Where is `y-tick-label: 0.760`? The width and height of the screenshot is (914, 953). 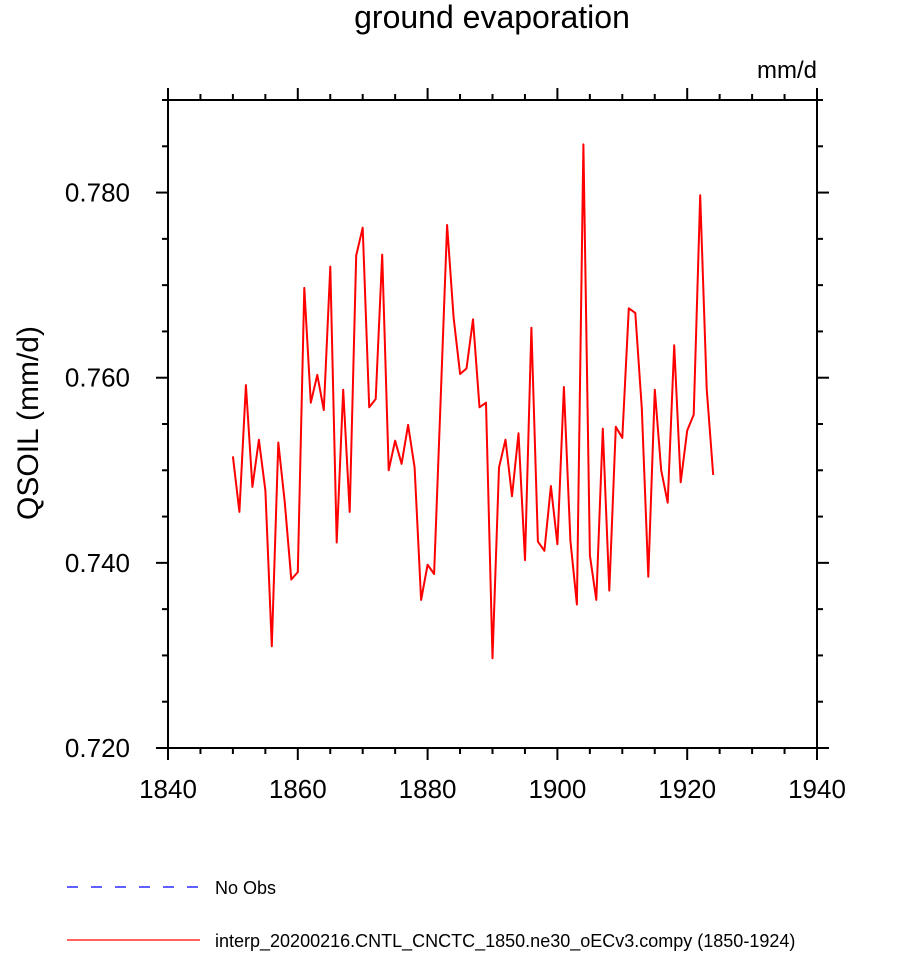 y-tick-label: 0.760 is located at coordinates (97, 378).